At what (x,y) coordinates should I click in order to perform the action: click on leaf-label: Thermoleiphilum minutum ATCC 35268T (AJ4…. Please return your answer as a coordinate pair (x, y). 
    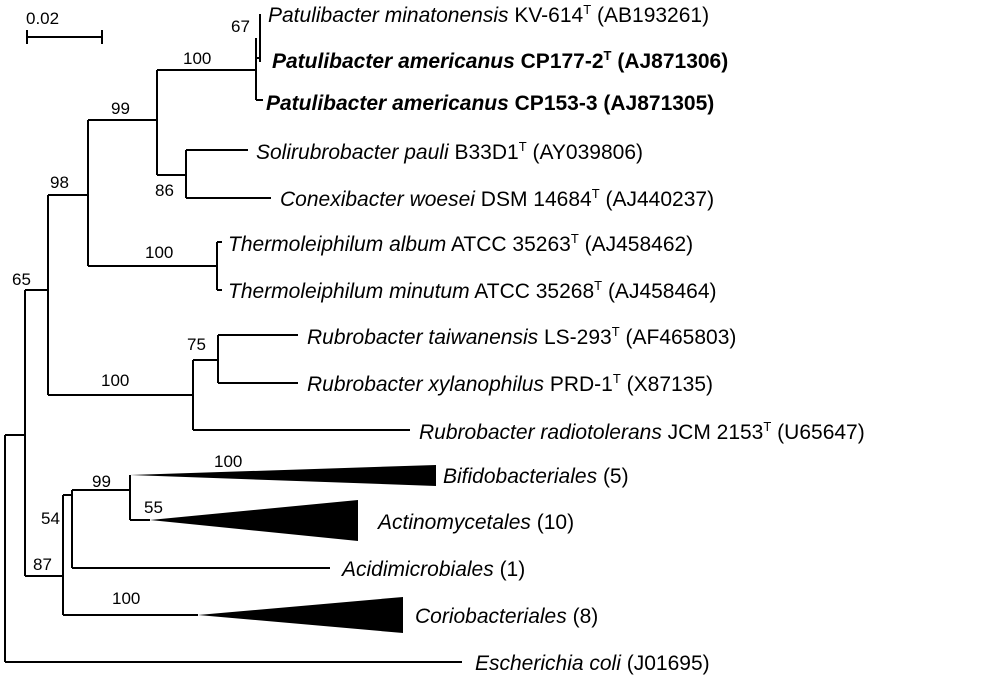
    Looking at the image, I should click on (472, 290).